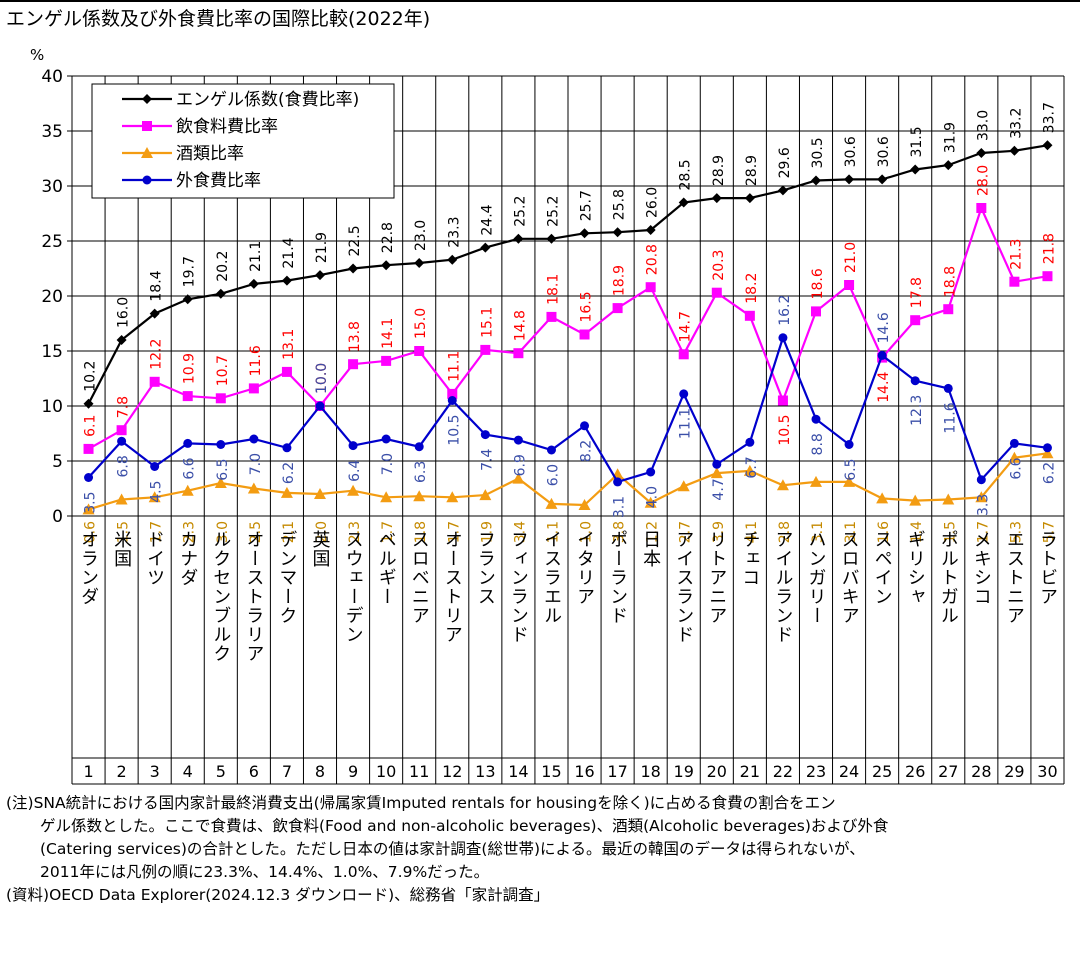  Describe the element at coordinates (52, 352) in the screenshot. I see `y-tick-label: 15` at that location.